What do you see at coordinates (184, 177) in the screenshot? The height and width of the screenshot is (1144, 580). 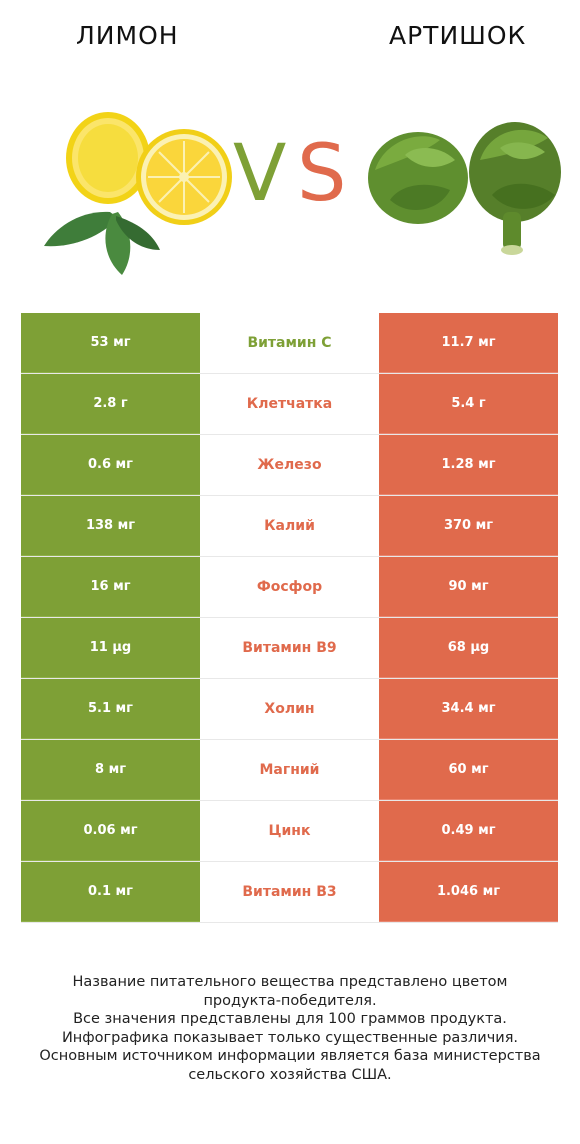 I see `lemon-slice-icon` at bounding box center [184, 177].